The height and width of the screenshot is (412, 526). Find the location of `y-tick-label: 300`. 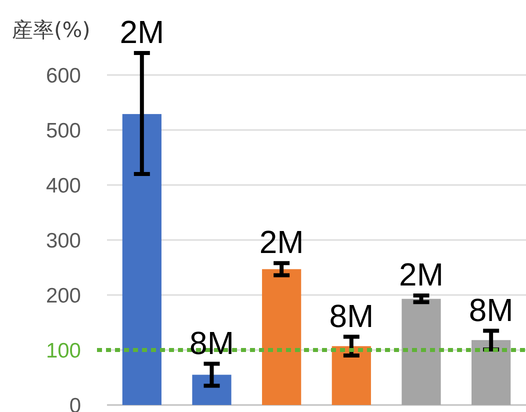

y-tick-label: 300 is located at coordinates (63, 240).